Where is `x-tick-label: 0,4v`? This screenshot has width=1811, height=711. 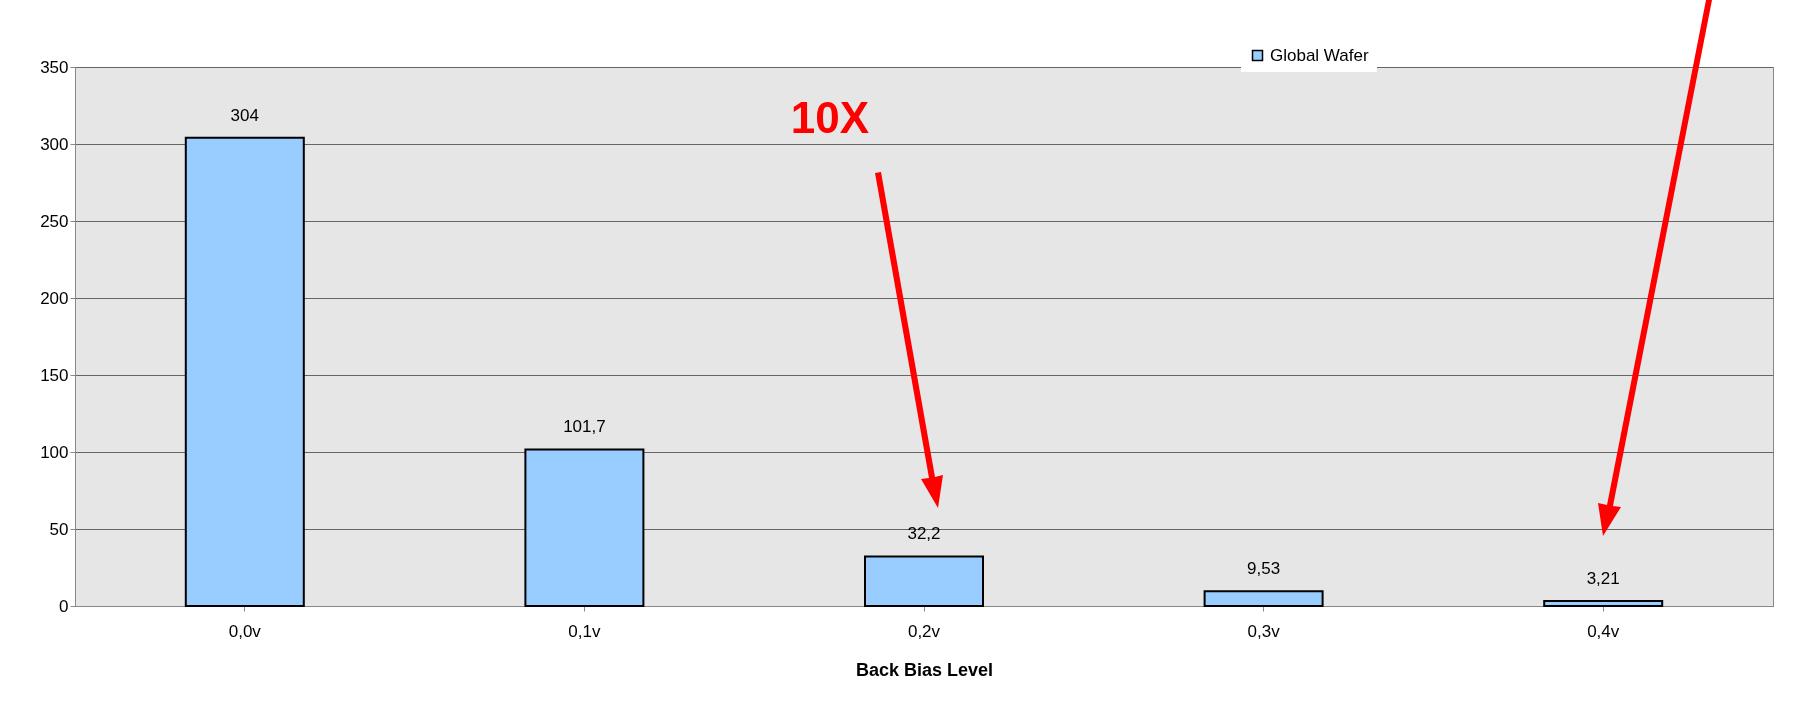 x-tick-label: 0,4v is located at coordinates (1603, 631).